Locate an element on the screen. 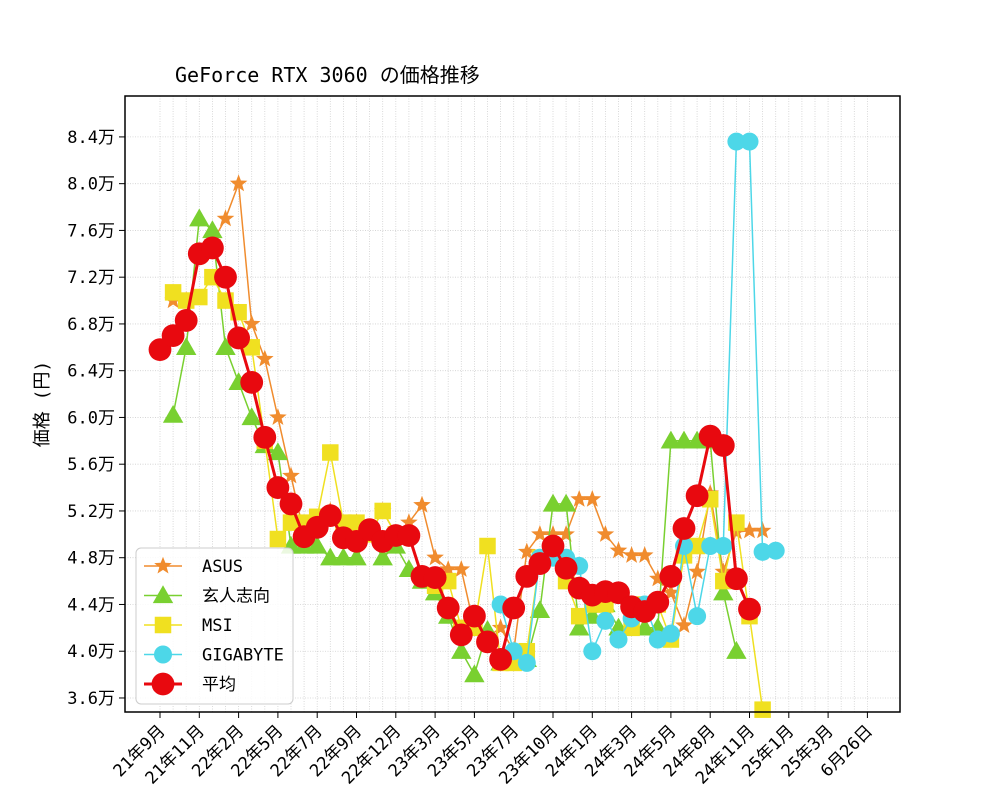 The width and height of the screenshot is (1000, 800). legend-label: 平均 is located at coordinates (219, 685).